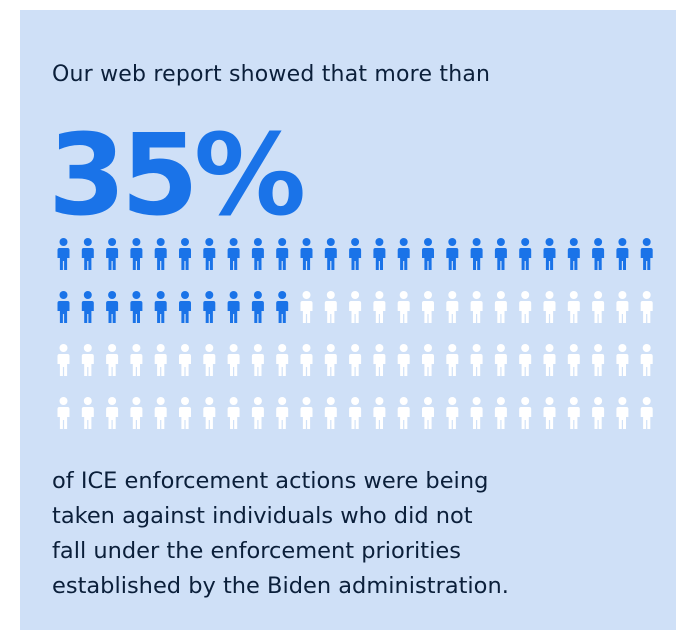 This screenshot has height=640, width=696. Describe the element at coordinates (270, 481) in the screenshot. I see `outro-line: of ICE enforcement actions were being` at that location.